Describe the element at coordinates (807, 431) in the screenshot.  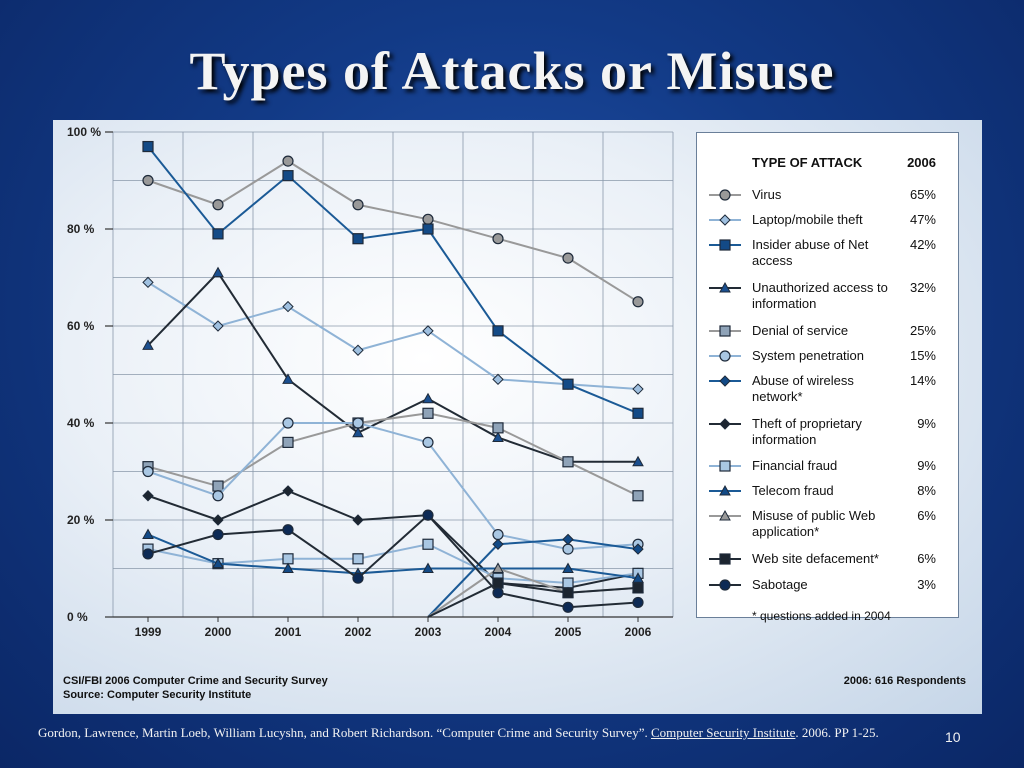
I see `legend-label-theft-of-proprietary-information: Theft of proprietary information` at that location.